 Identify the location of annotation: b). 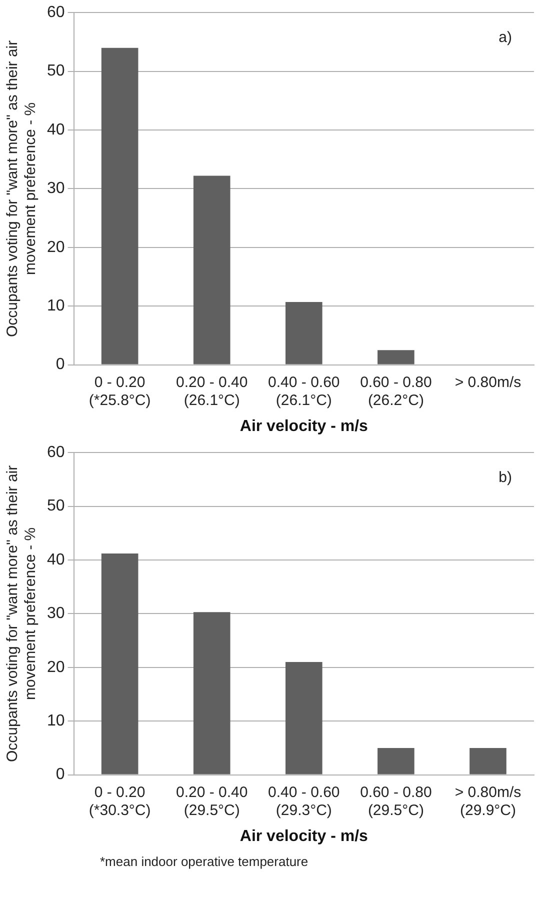
(505, 477).